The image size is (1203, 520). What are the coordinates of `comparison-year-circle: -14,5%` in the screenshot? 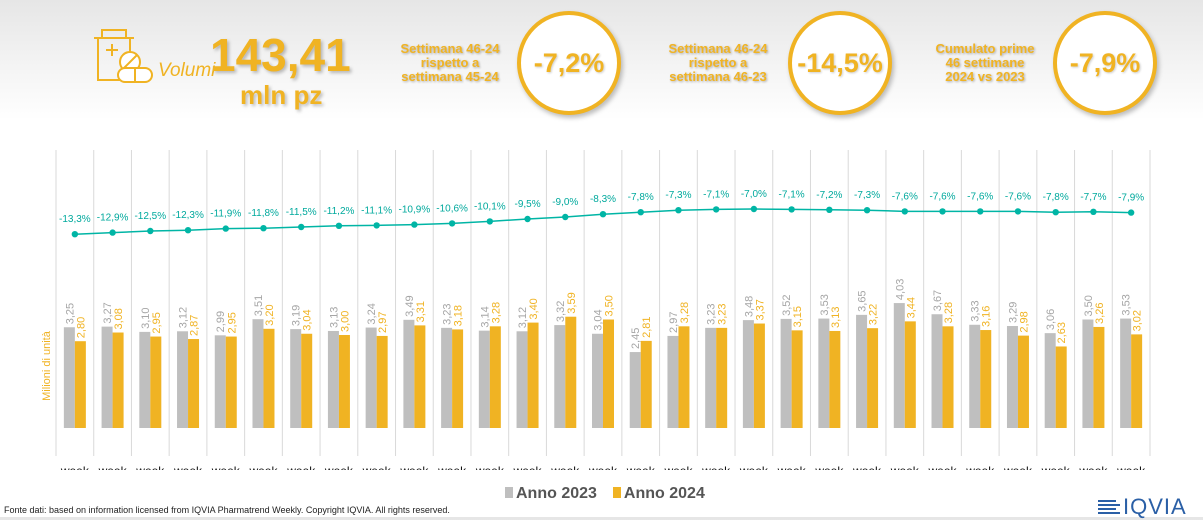 It's located at (840, 63).